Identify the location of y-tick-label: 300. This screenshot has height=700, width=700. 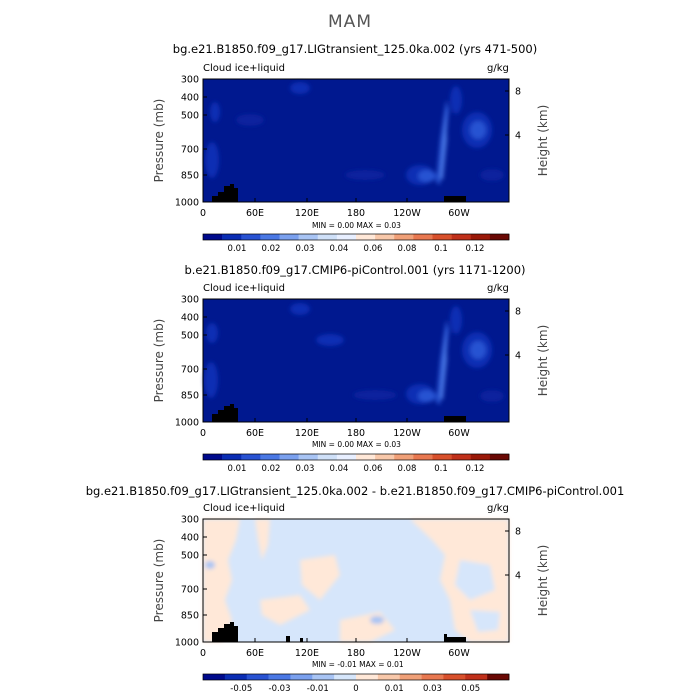
(190, 80).